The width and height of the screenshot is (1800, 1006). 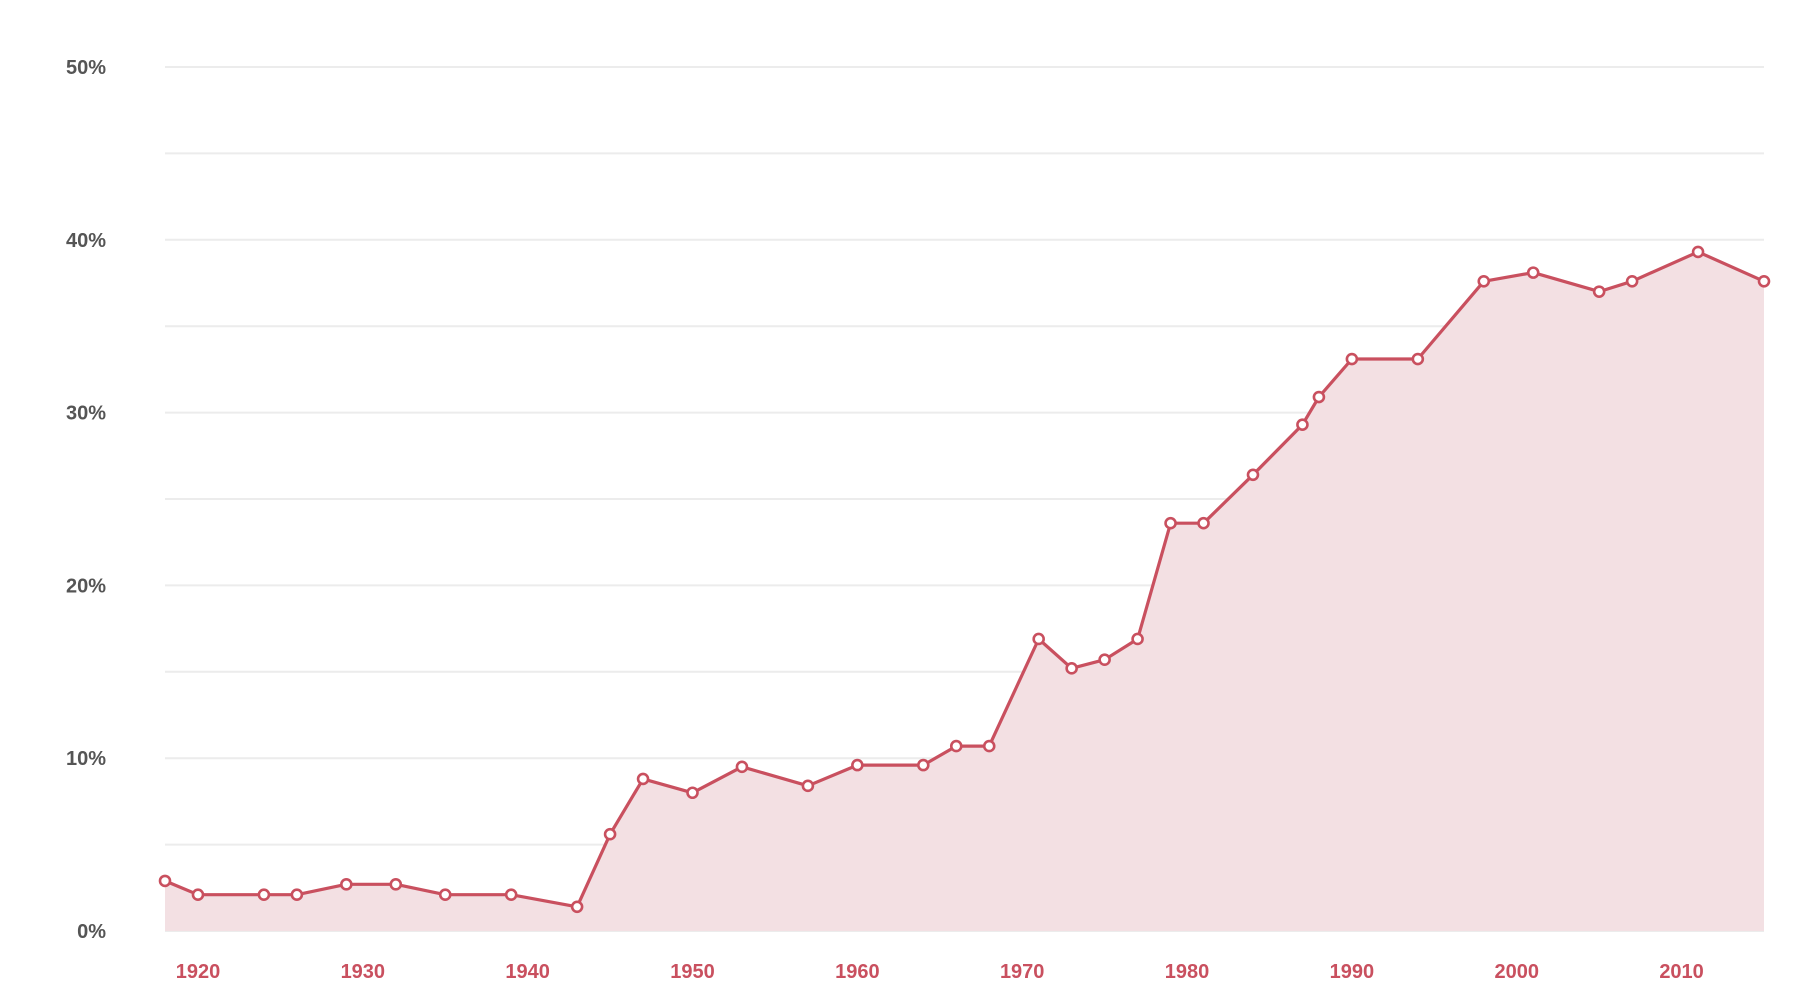 I want to click on y-tick-label: 30%, so click(x=86, y=414).